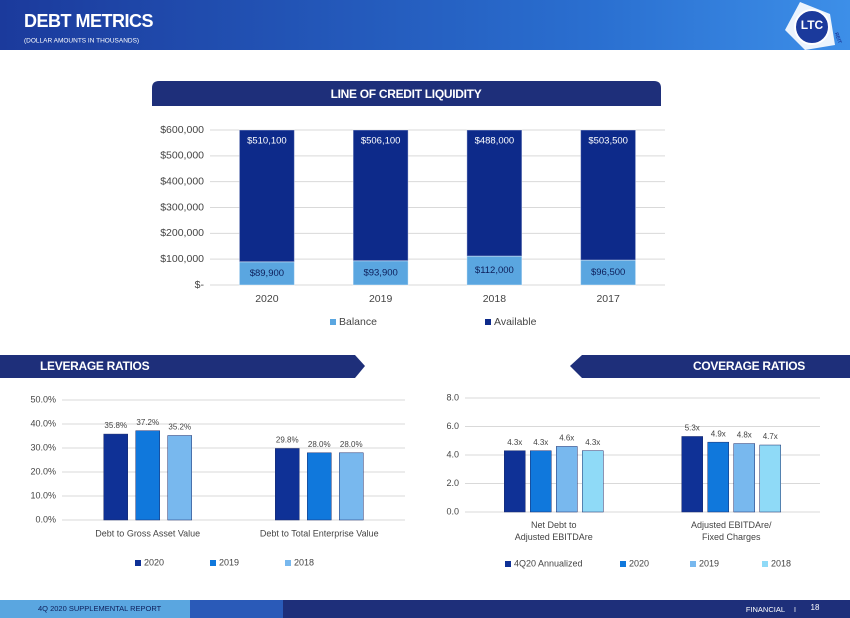  What do you see at coordinates (182, 233) in the screenshot?
I see `y-tick-label: $200,000` at bounding box center [182, 233].